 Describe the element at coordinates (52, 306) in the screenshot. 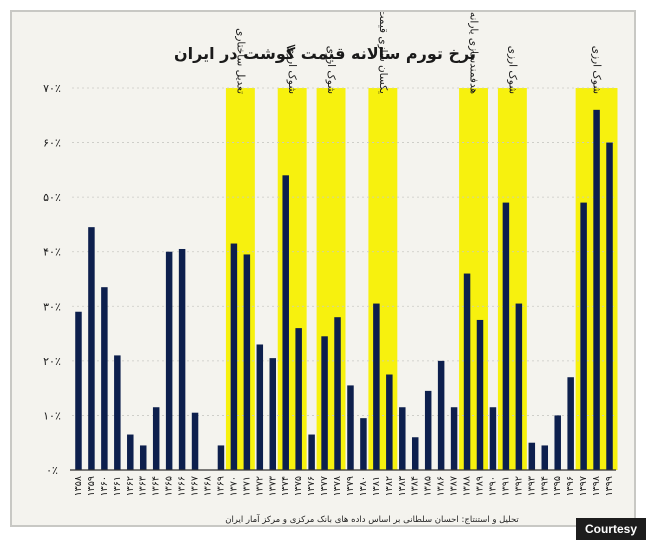

I see `y-tick-label: ٣٠٪` at that location.